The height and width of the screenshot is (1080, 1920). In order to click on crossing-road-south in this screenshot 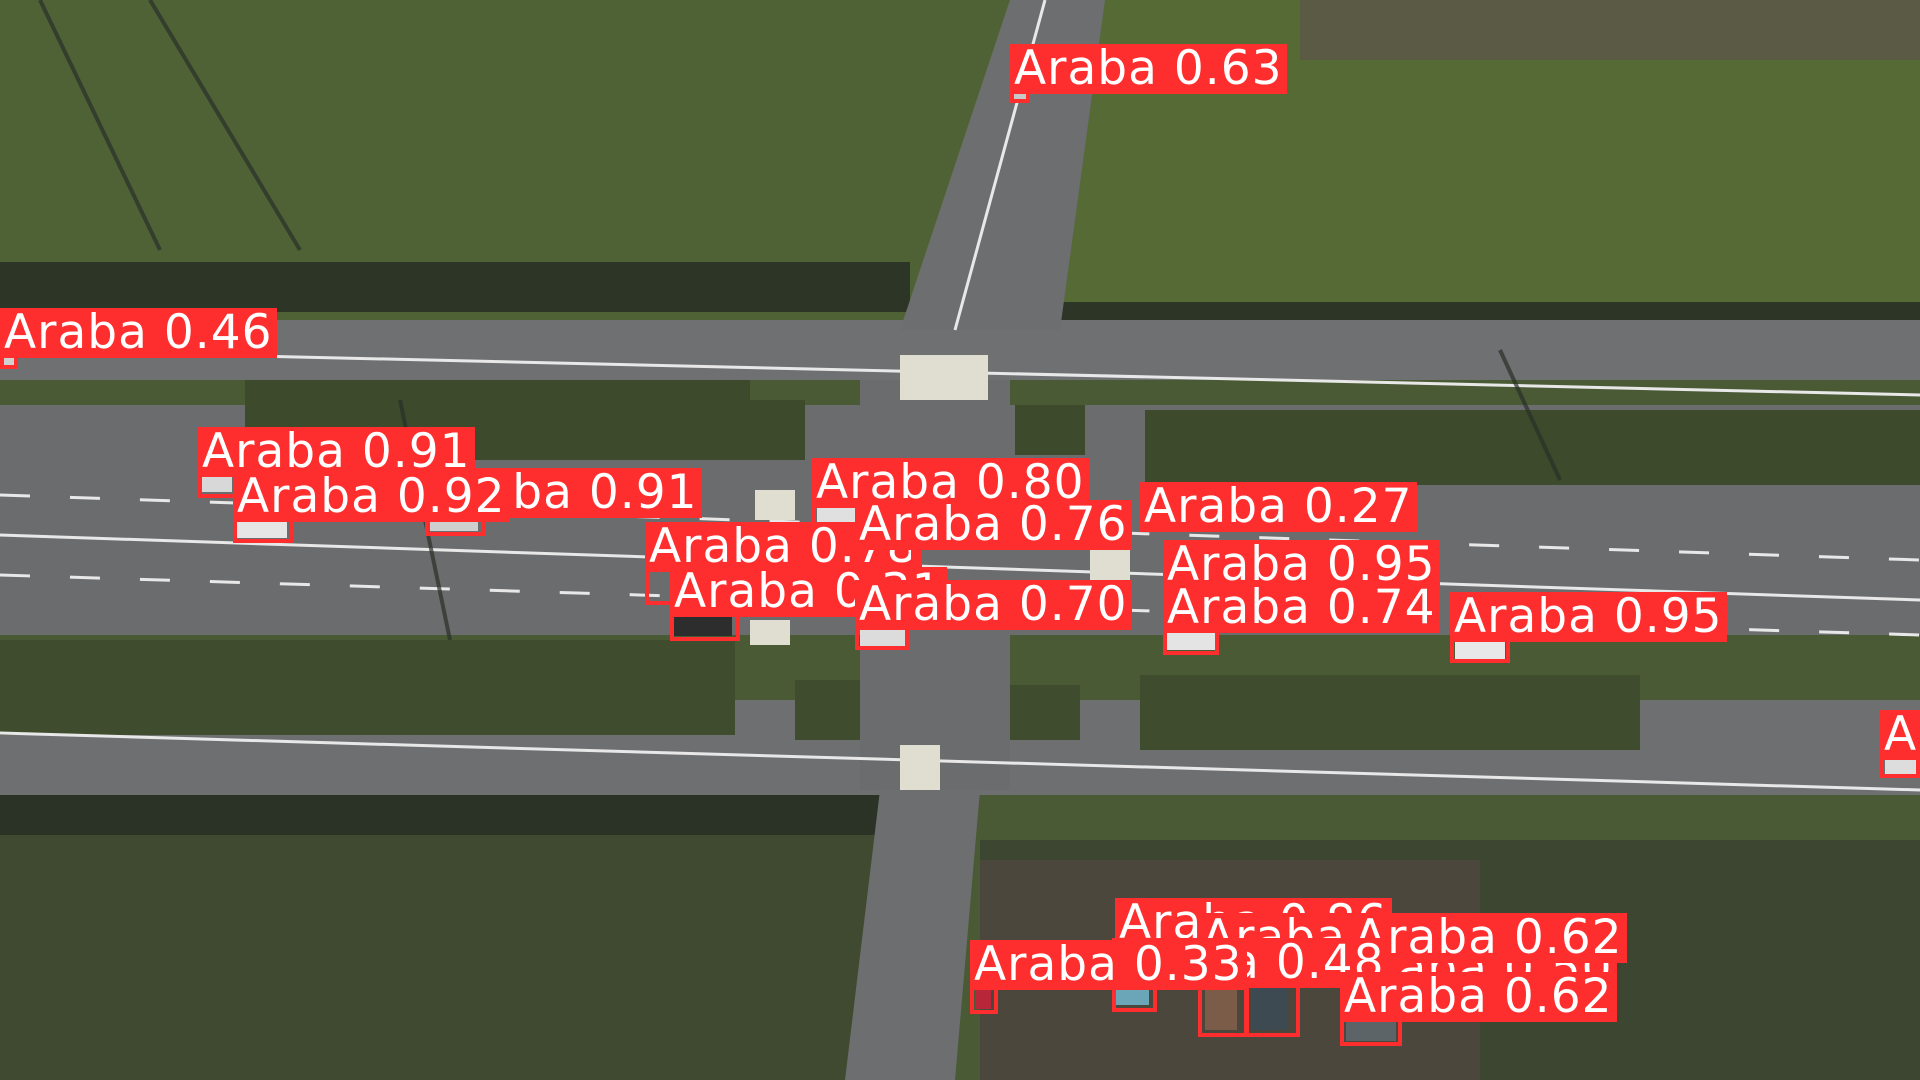, I will do `click(912, 935)`.